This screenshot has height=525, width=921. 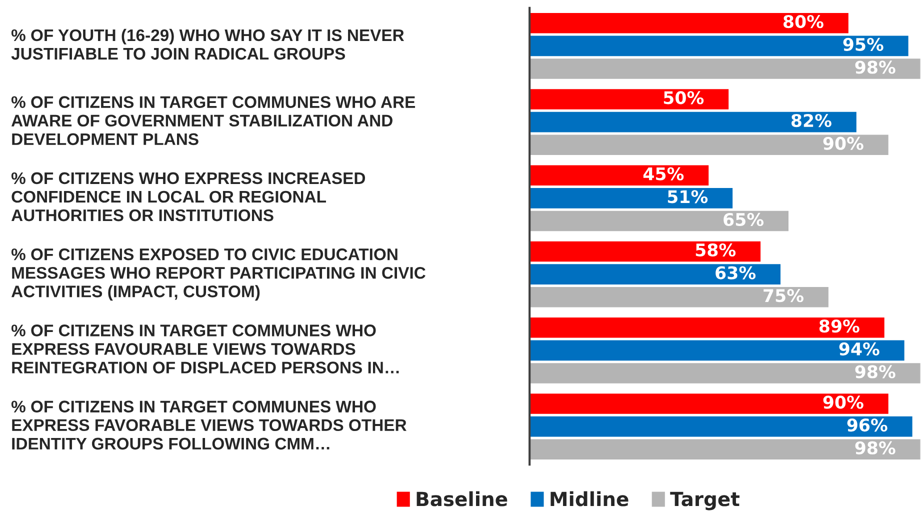 What do you see at coordinates (218, 274) in the screenshot?
I see `y-tick-label: % OF CITIZENS EXPOSED TO CIVIC EDUCATION MESSAGES WHO REPORT PARTICIPATING IN CIVIC ACTIVITIES (IMPACT, CUSTOM)` at bounding box center [218, 274].